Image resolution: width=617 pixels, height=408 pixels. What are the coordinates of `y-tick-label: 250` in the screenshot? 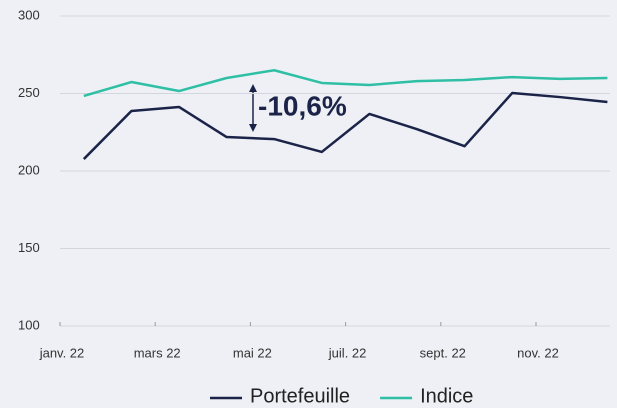 It's located at (29, 92).